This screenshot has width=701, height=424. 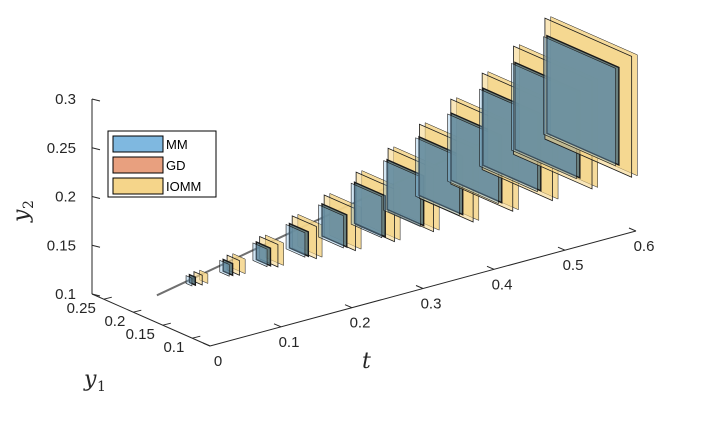 What do you see at coordinates (61, 148) in the screenshot?
I see `y2-tick-label: 0.25` at bounding box center [61, 148].